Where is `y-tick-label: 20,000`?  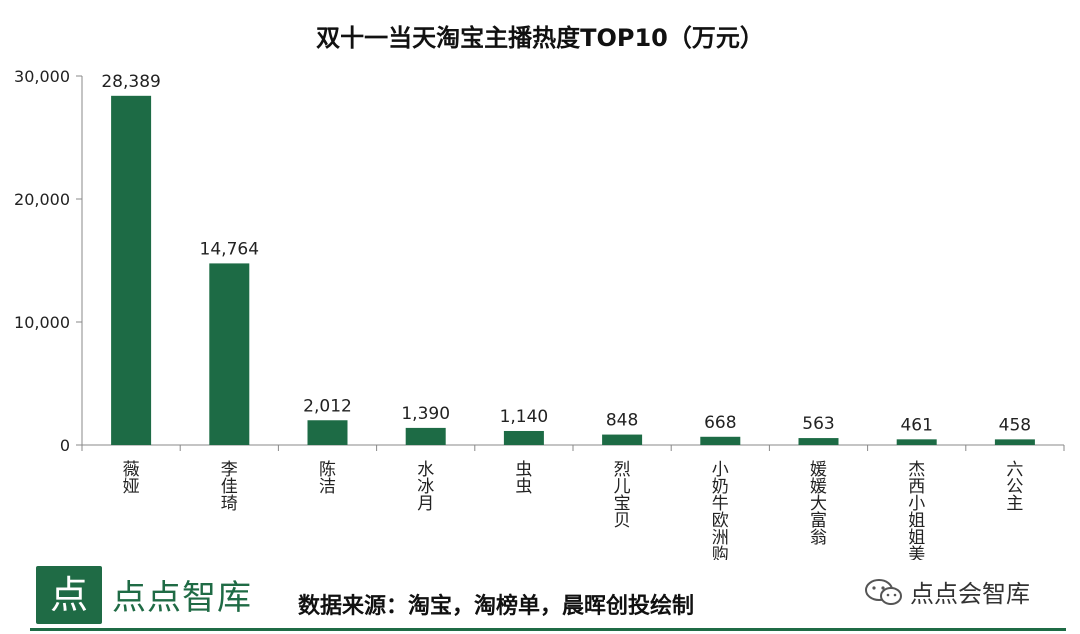 y-tick-label: 20,000 is located at coordinates (42, 199).